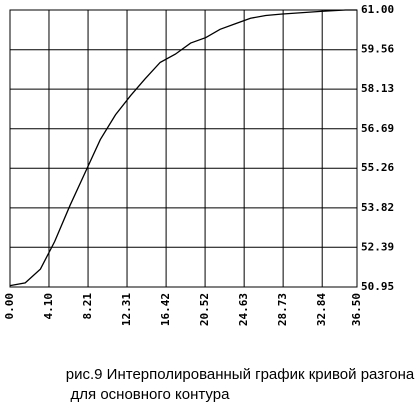 Image resolution: width=417 pixels, height=409 pixels. Describe the element at coordinates (126, 309) in the screenshot. I see `x-tick-label: 12.31` at that location.